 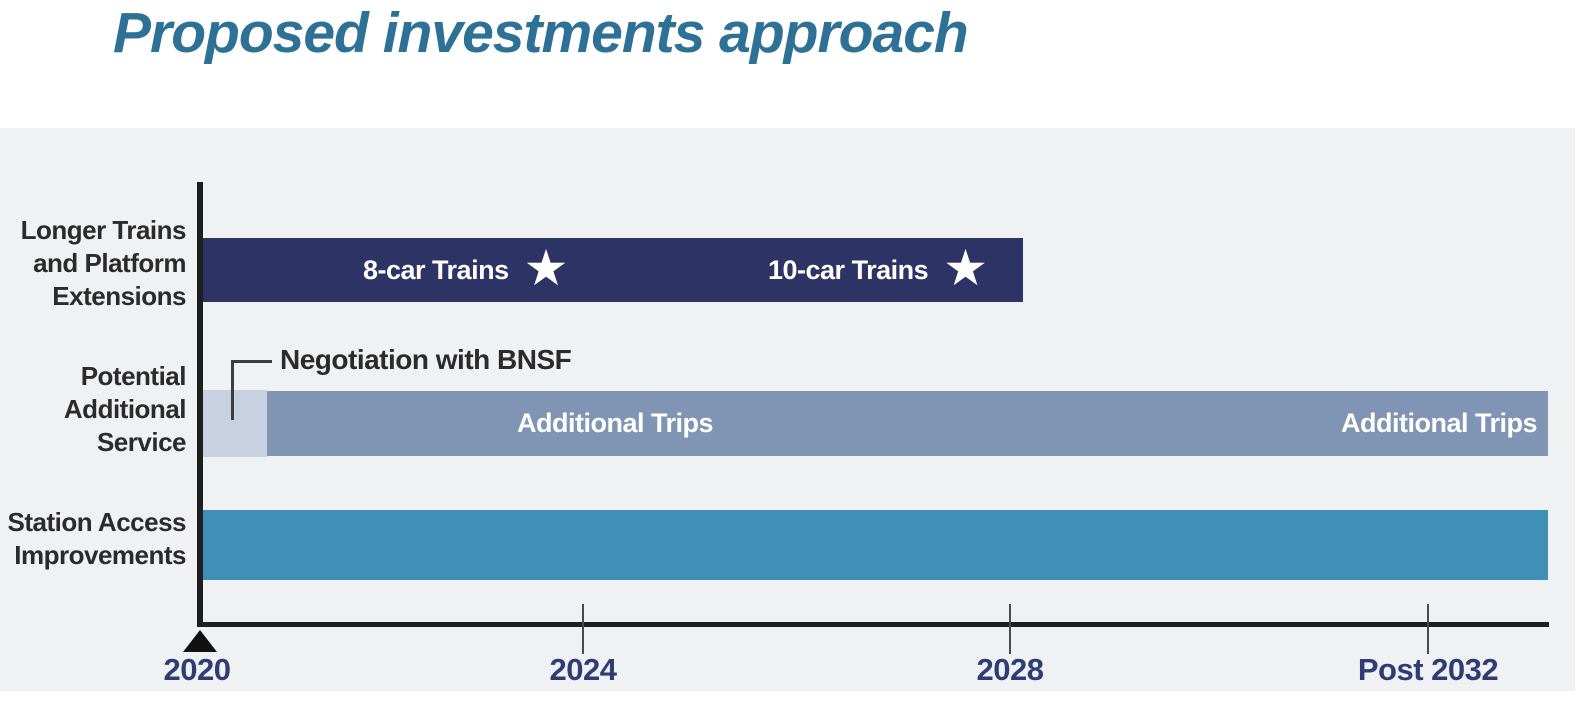 I want to click on bar-longer-trains: 8-car Trains ★ 10-car Trains ★, so click(x=611, y=270).